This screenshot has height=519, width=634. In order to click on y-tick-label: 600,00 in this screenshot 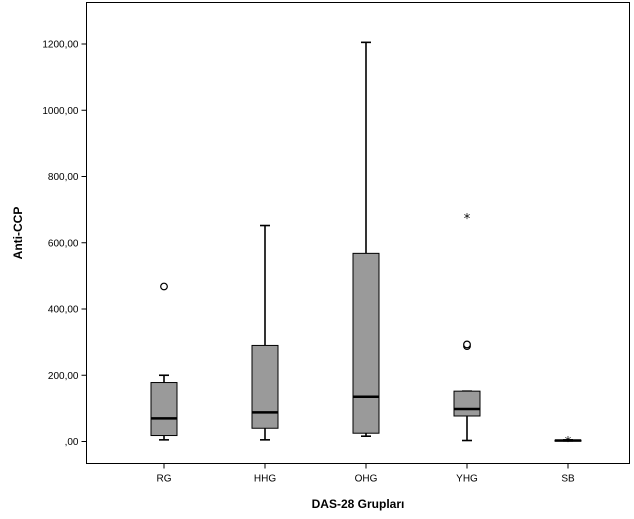, I will do `click(63, 243)`.